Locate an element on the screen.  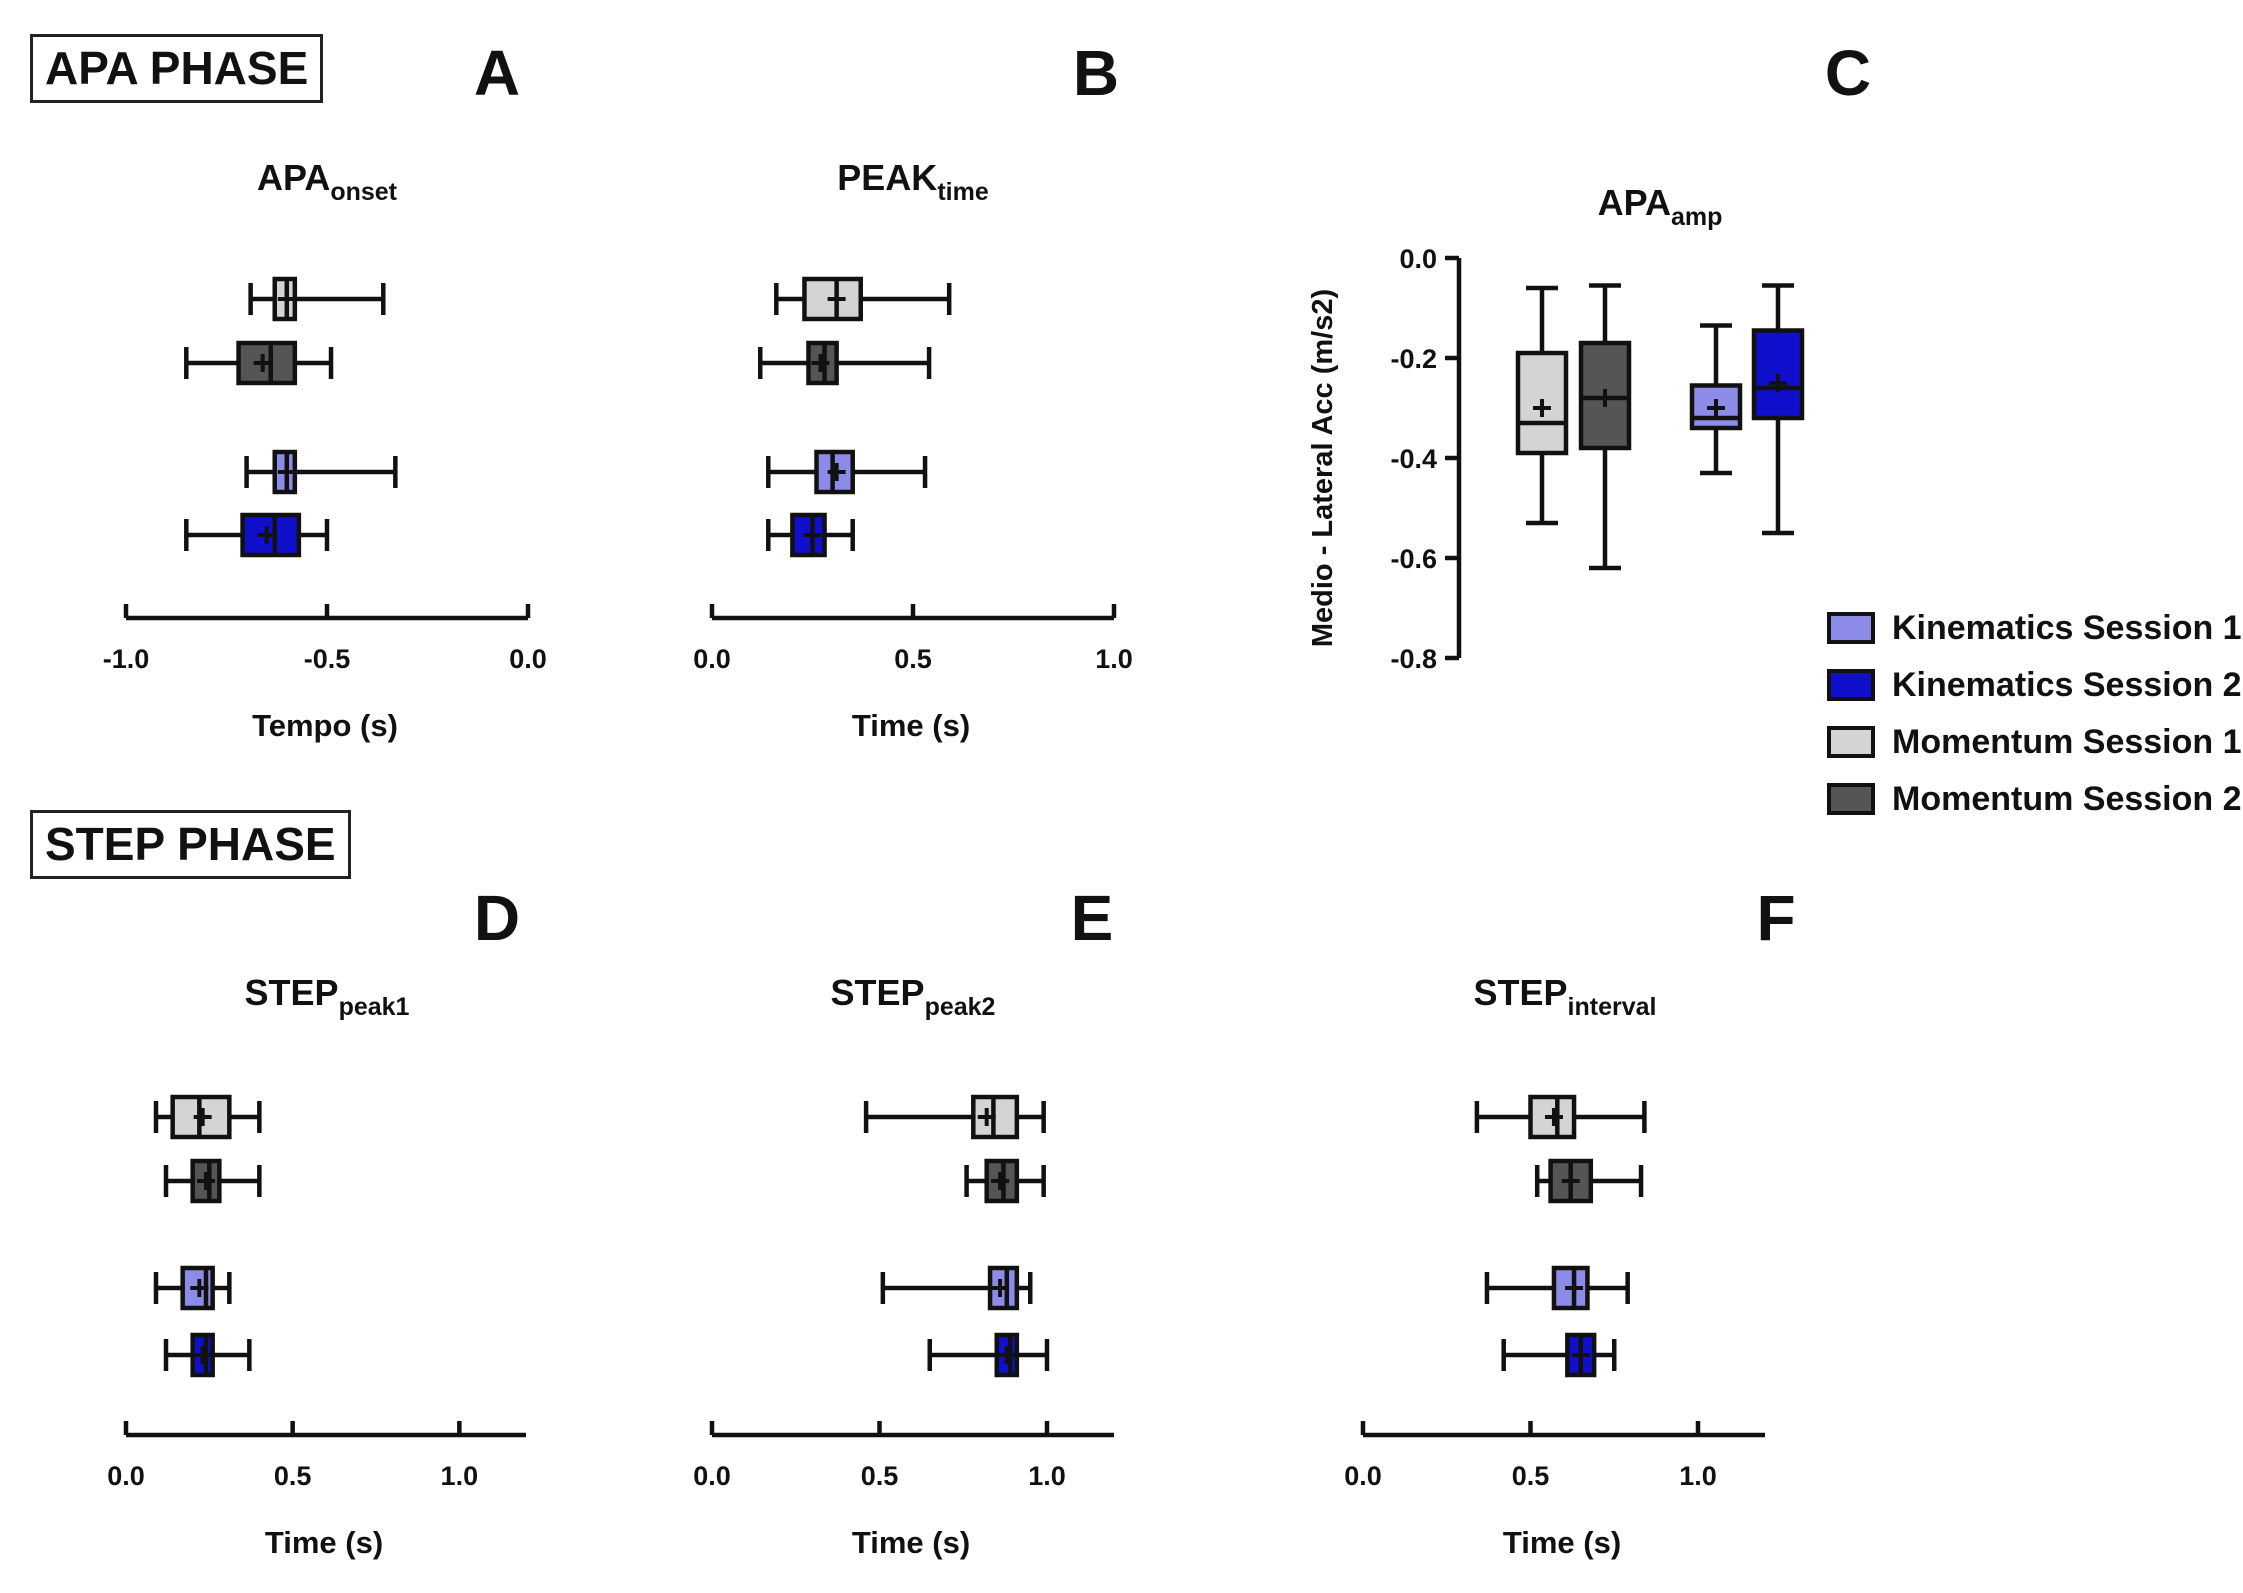
legend-item-kinematics-session-1: Kinematics Session 1 is located at coordinates (2034, 628).